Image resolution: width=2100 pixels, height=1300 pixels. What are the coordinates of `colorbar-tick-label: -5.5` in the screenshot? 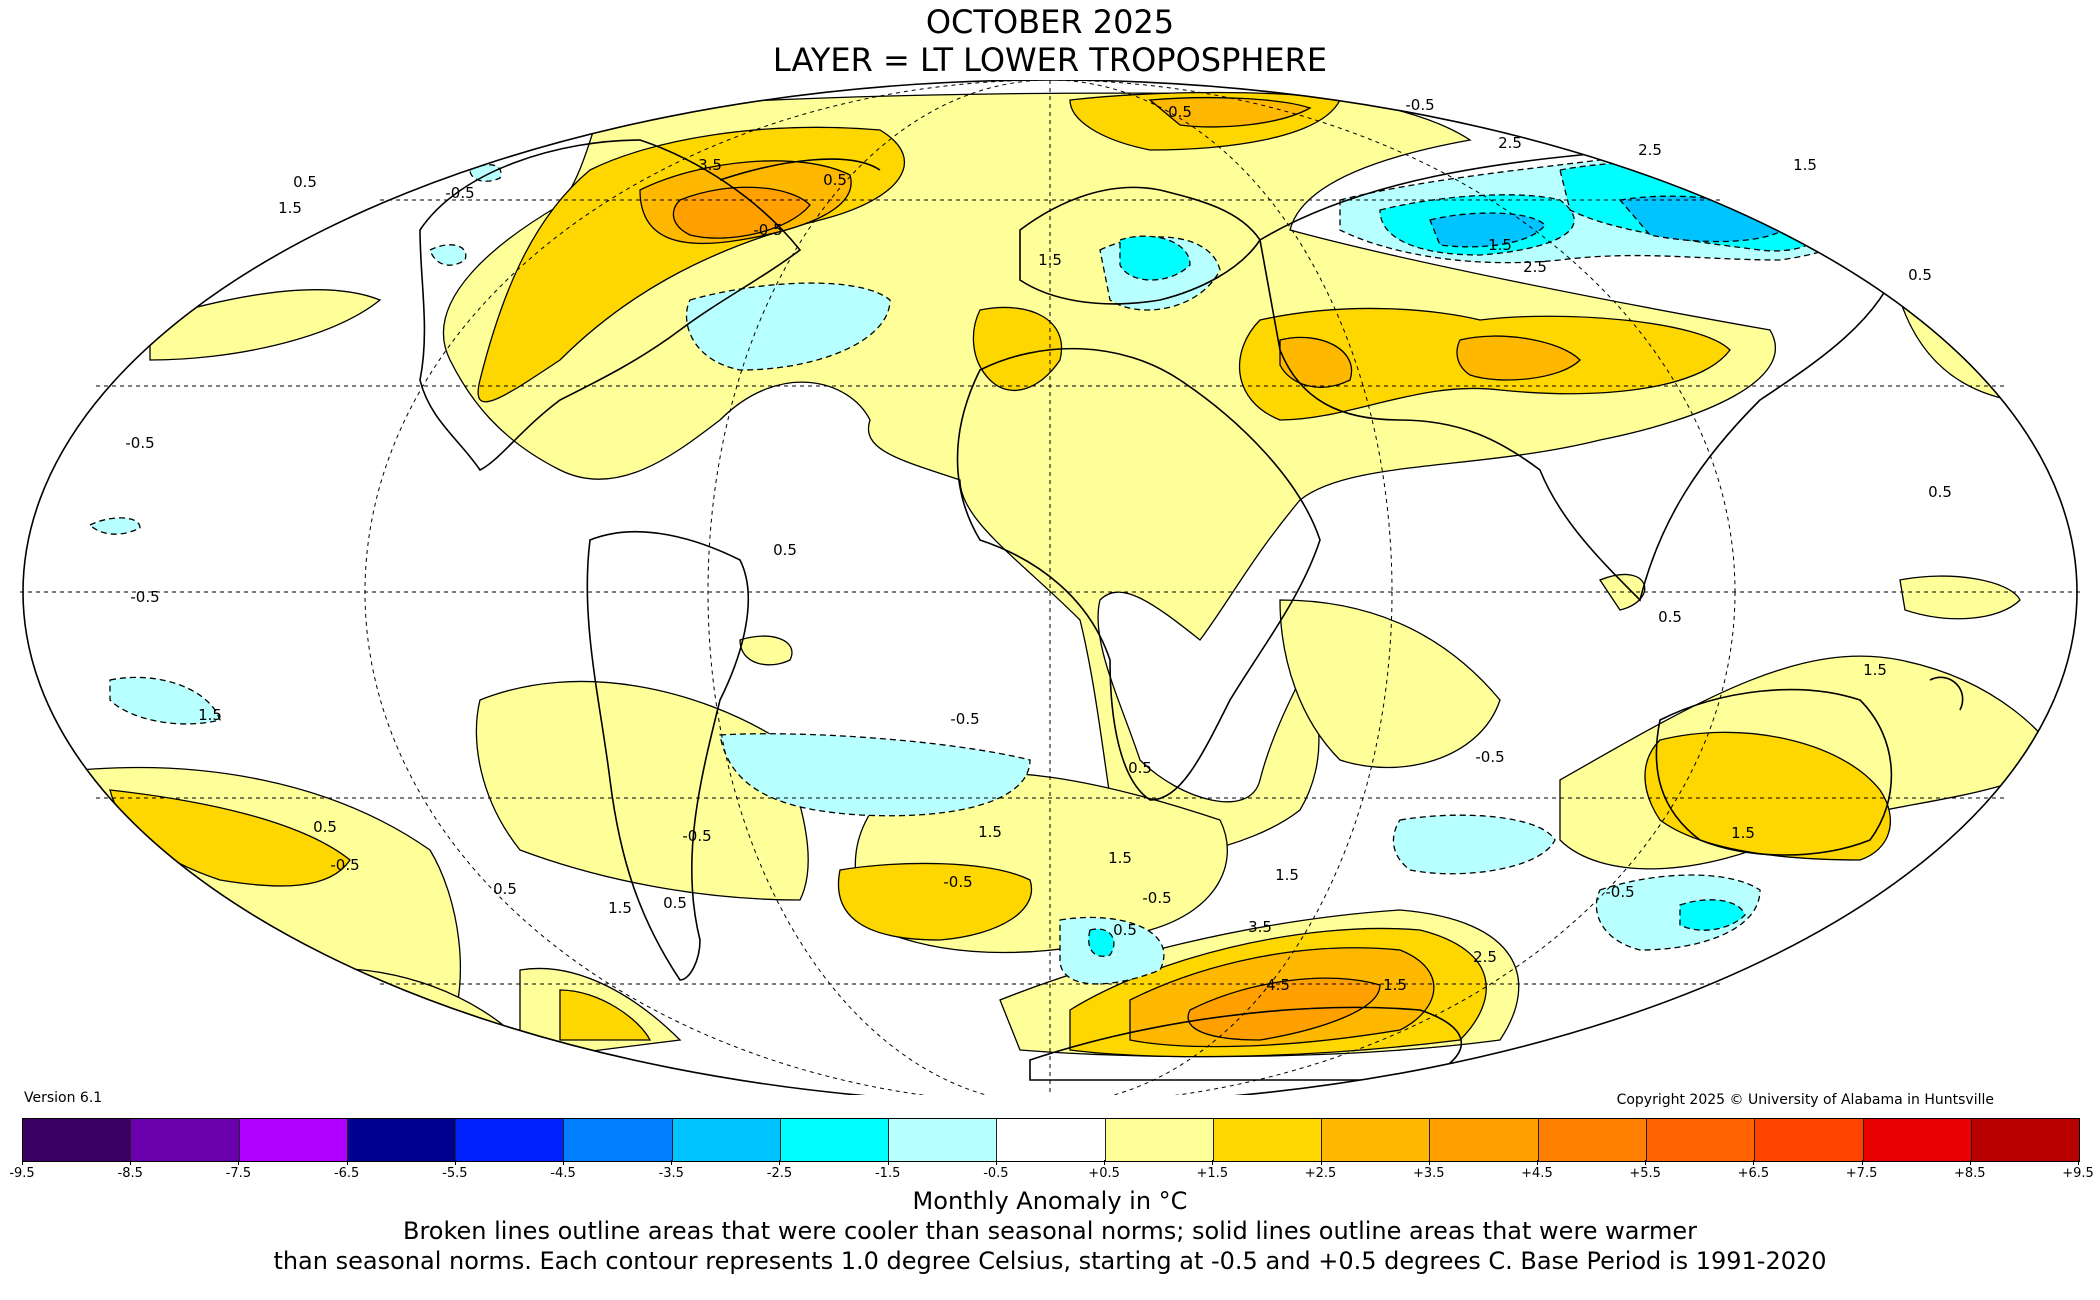 It's located at (455, 1173).